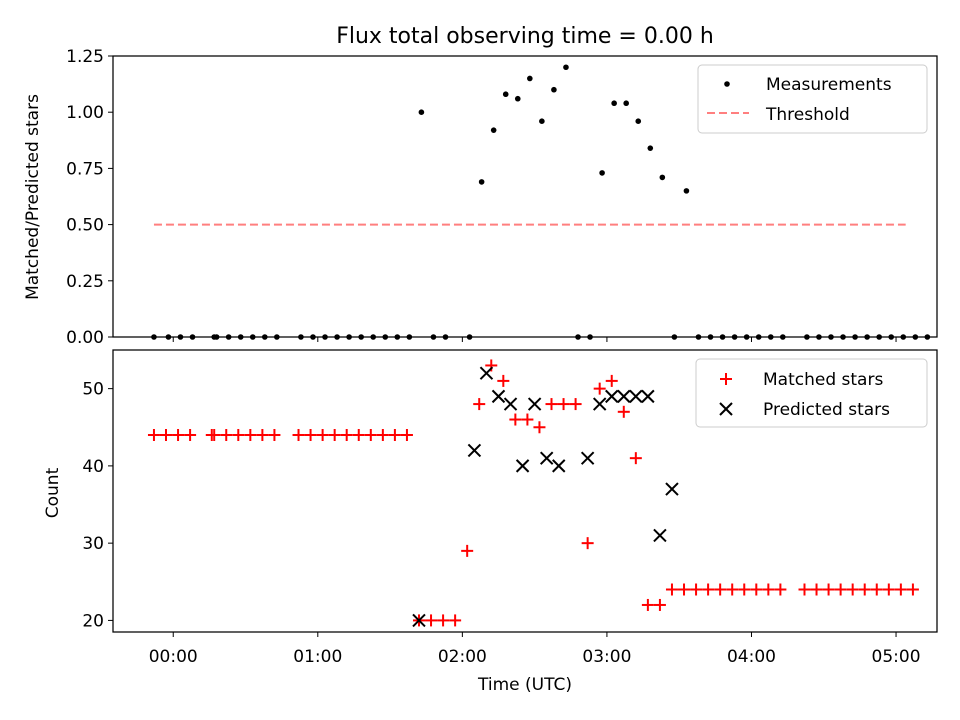 This screenshot has height=720, width=960. I want to click on top-y-tick-label: 0.75, so click(85, 169).